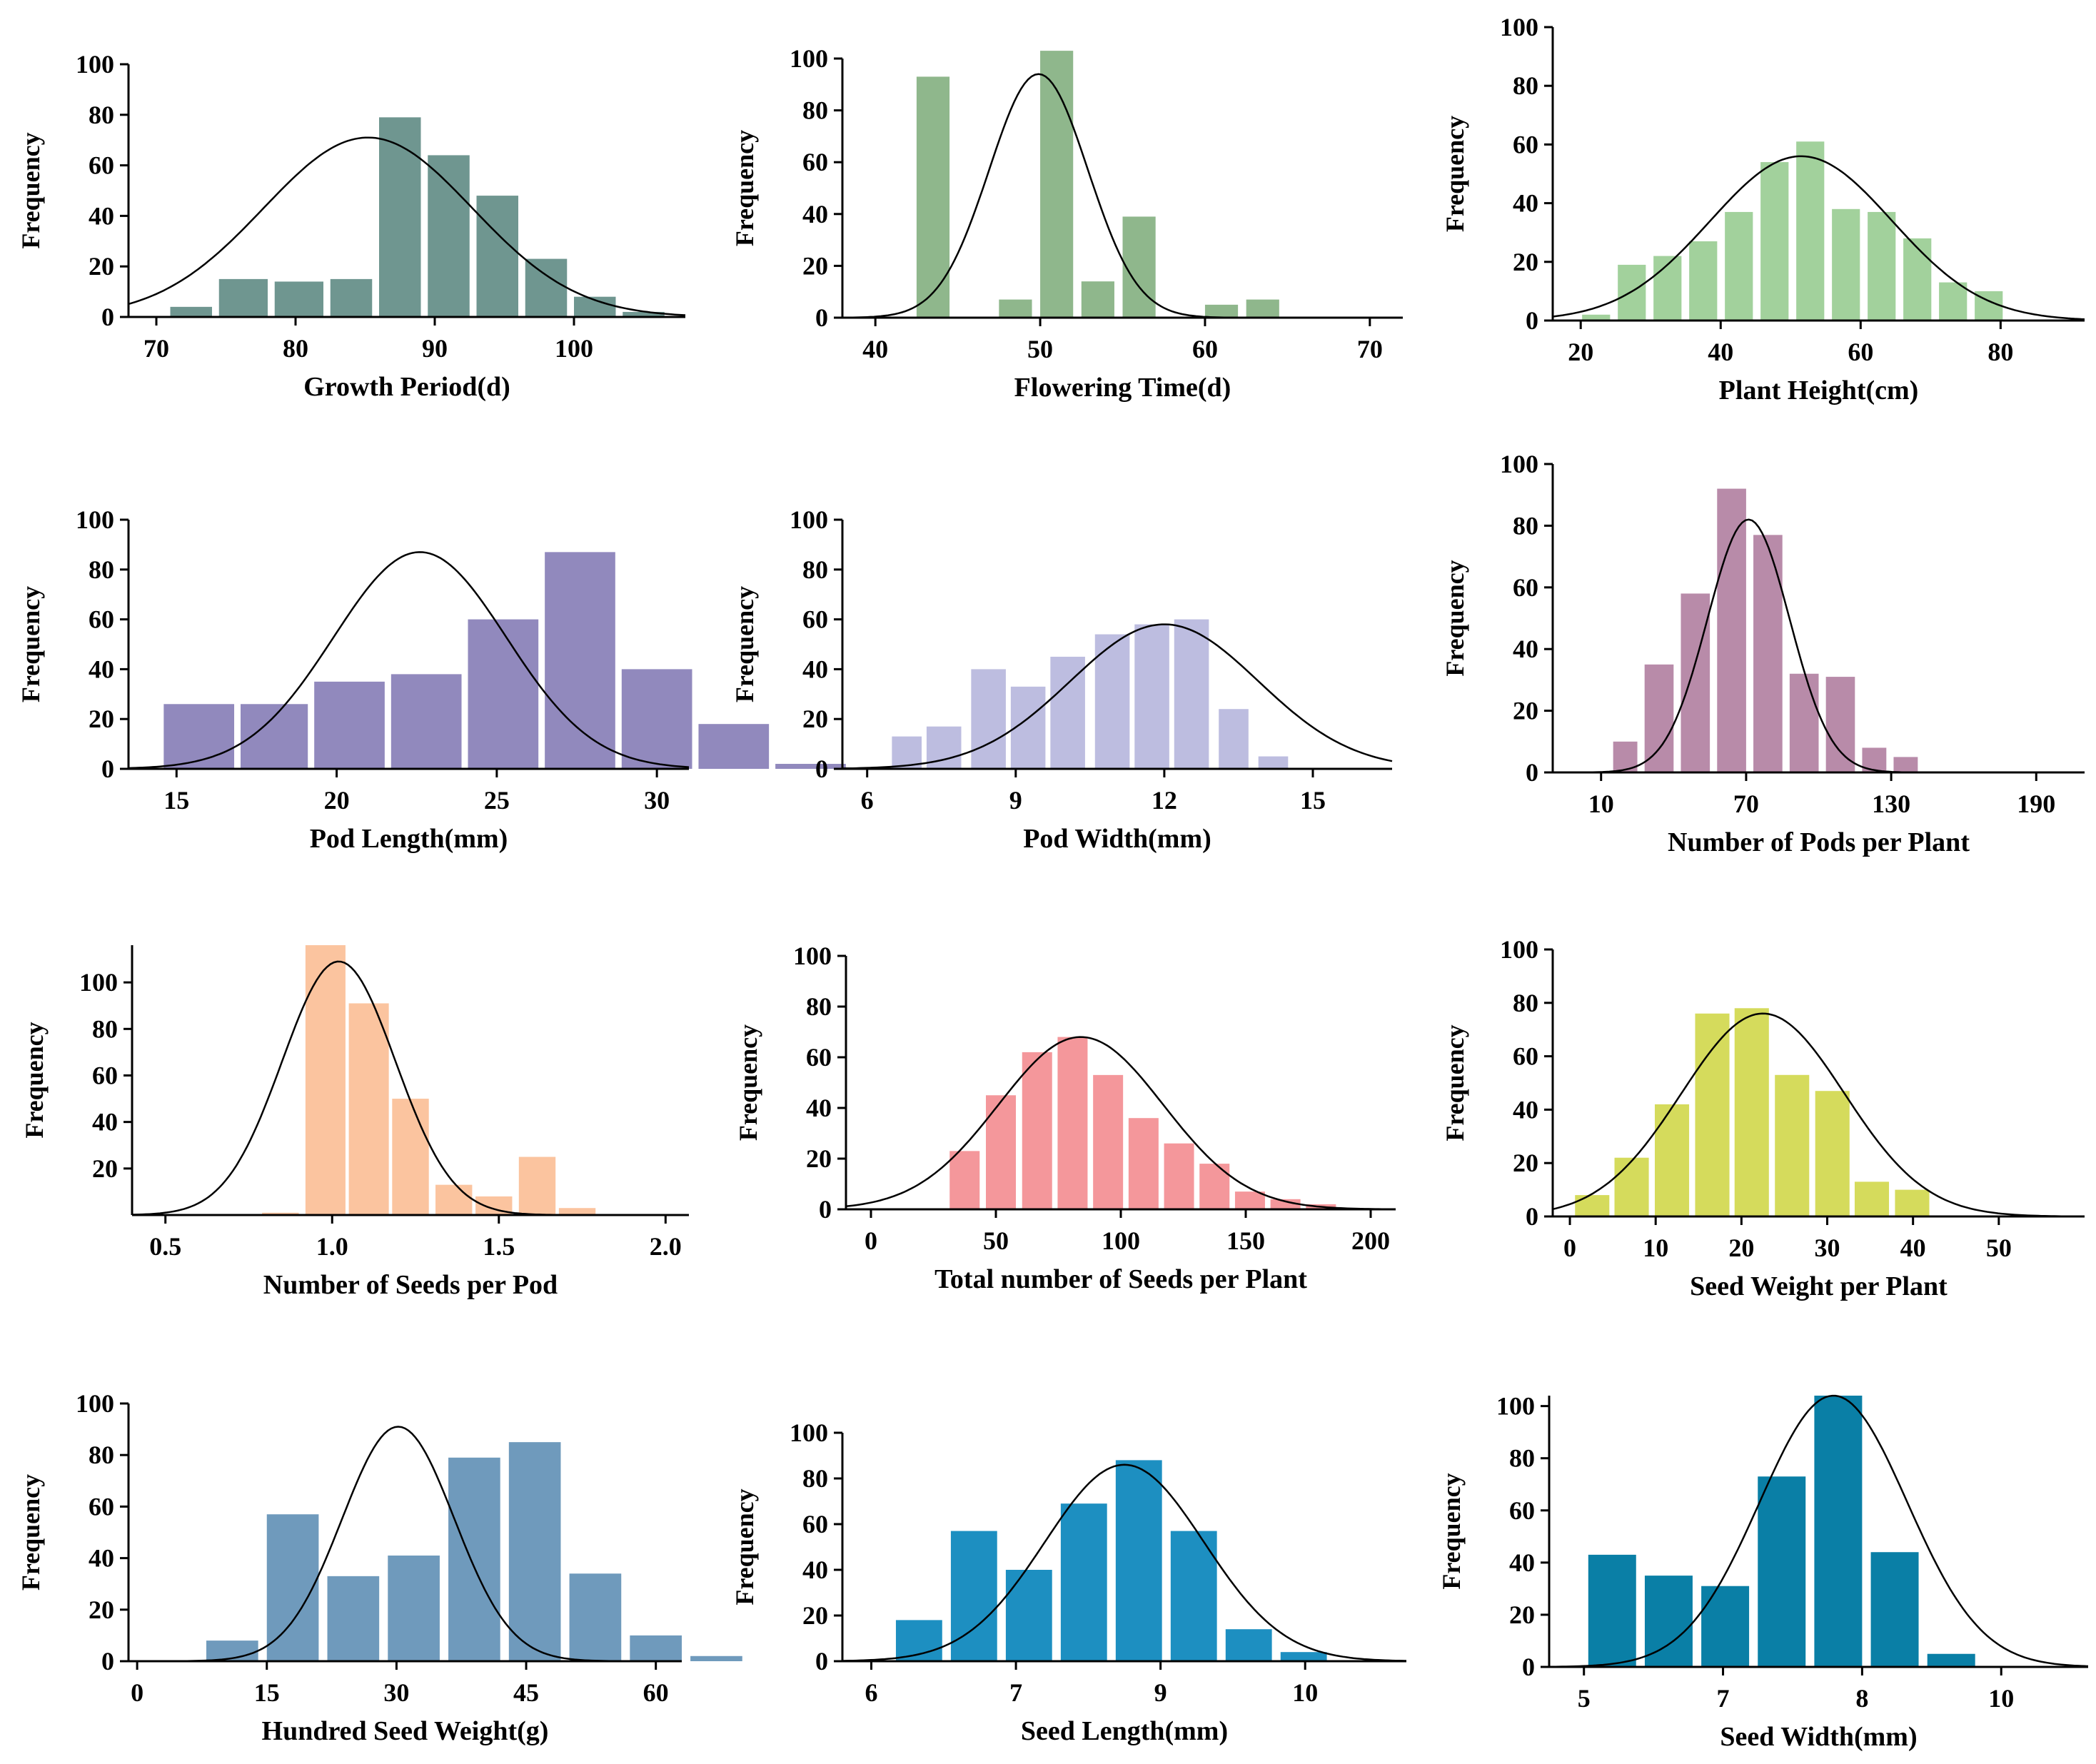 The image size is (2096, 1764). What do you see at coordinates (1121, 1240) in the screenshot?
I see `x-tick-label: 100` at bounding box center [1121, 1240].